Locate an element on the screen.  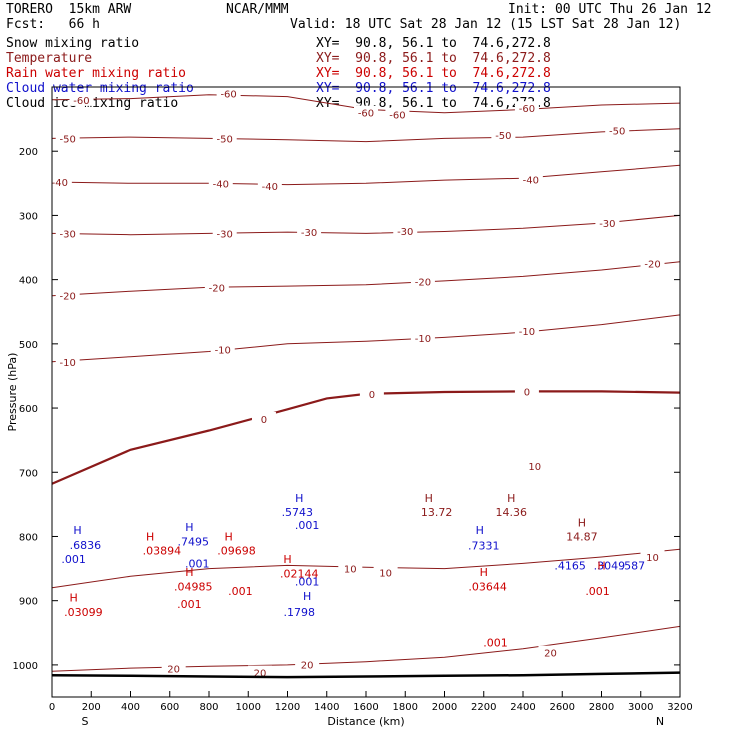
forecast-hour: Fcst: 66 h is located at coordinates (53, 24).